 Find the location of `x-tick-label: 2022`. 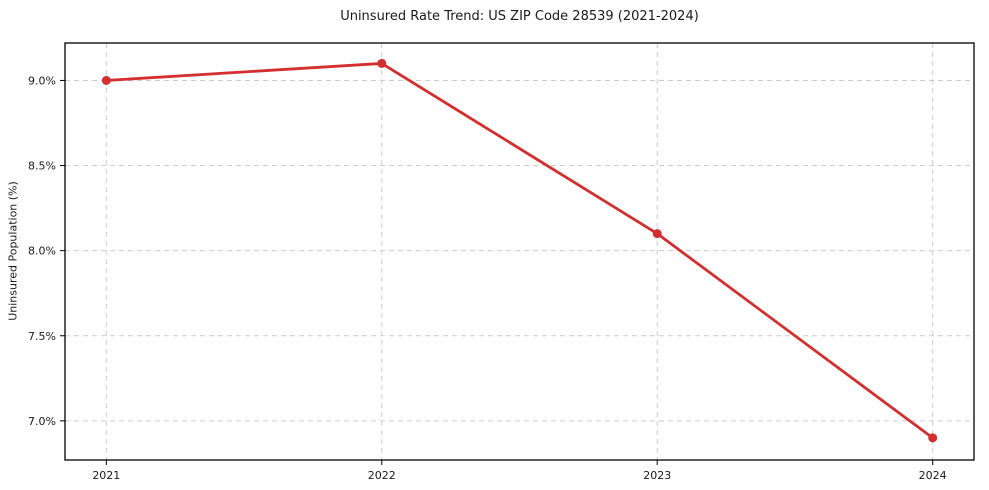

x-tick-label: 2022 is located at coordinates (382, 475).